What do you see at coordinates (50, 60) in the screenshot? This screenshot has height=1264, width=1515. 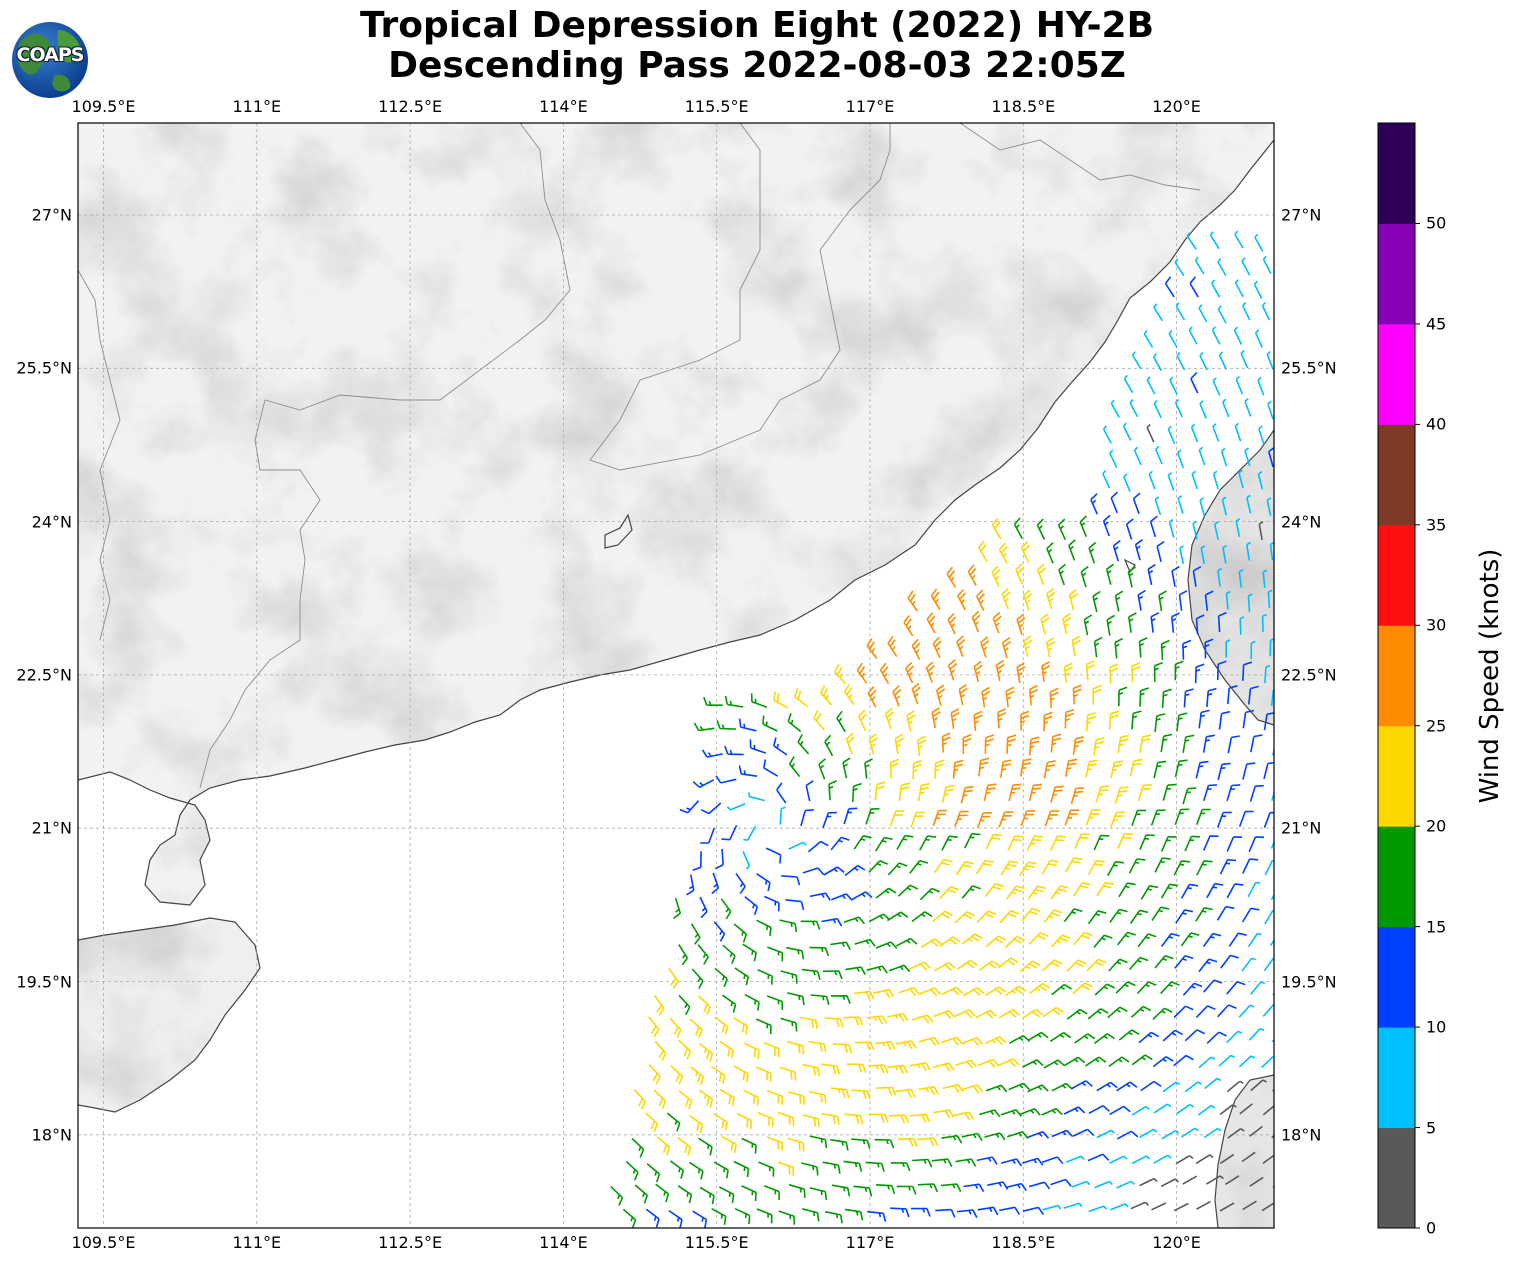 I see `coaps-logo` at bounding box center [50, 60].